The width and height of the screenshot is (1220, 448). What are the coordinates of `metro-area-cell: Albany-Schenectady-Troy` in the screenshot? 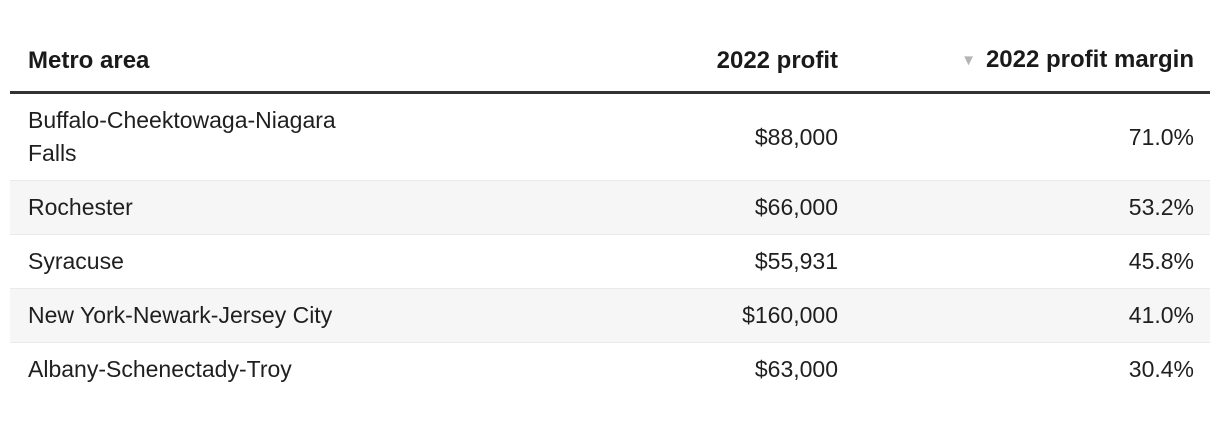 It's located at (220, 370).